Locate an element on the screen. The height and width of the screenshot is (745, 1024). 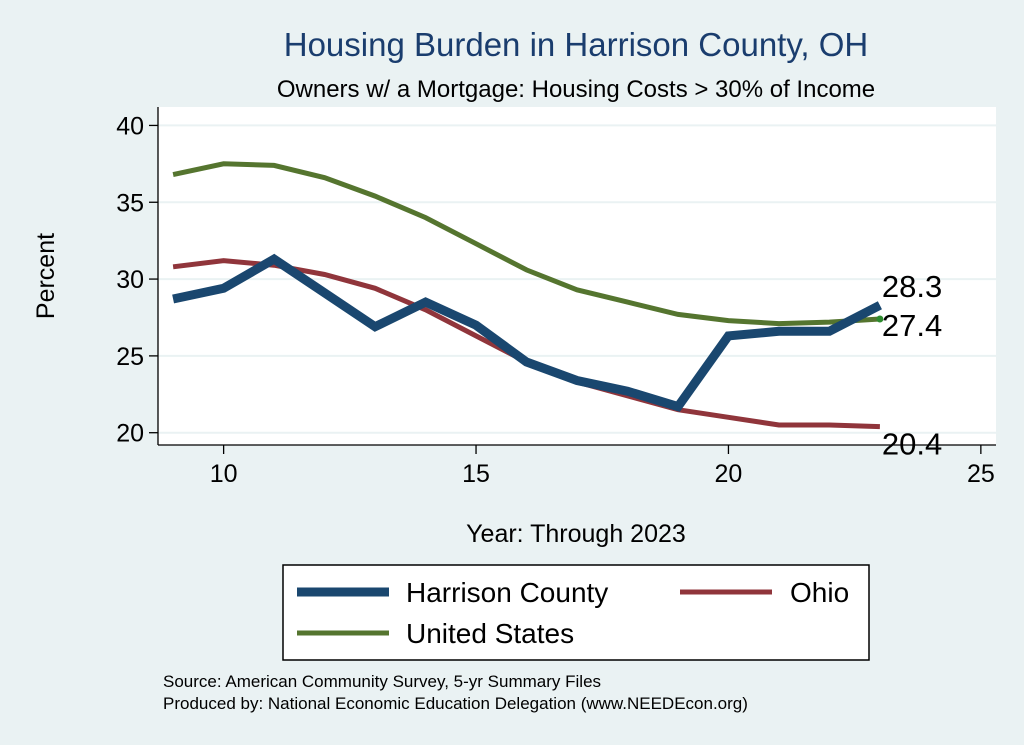
x-tick-label: 10 is located at coordinates (224, 474).